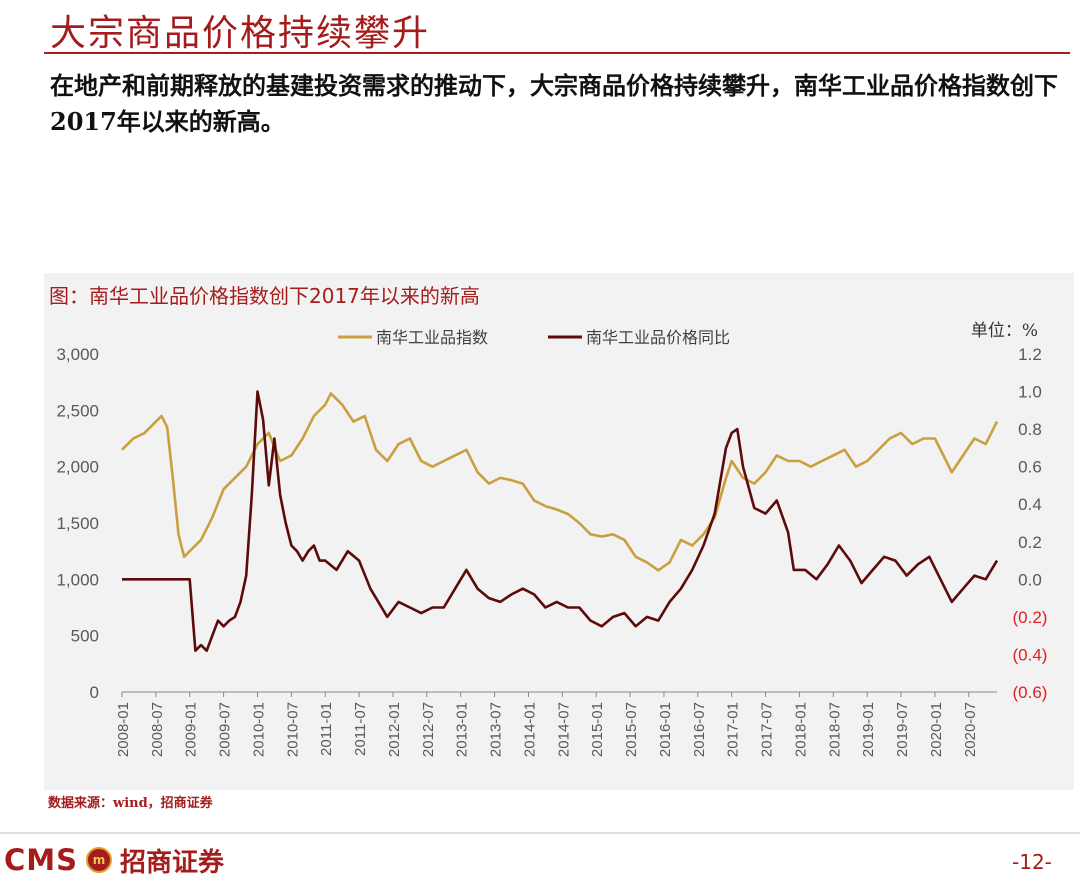 Image resolution: width=1080 pixels, height=882 pixels. Describe the element at coordinates (41, 860) in the screenshot. I see `logo-cms-text: CMS` at that location.